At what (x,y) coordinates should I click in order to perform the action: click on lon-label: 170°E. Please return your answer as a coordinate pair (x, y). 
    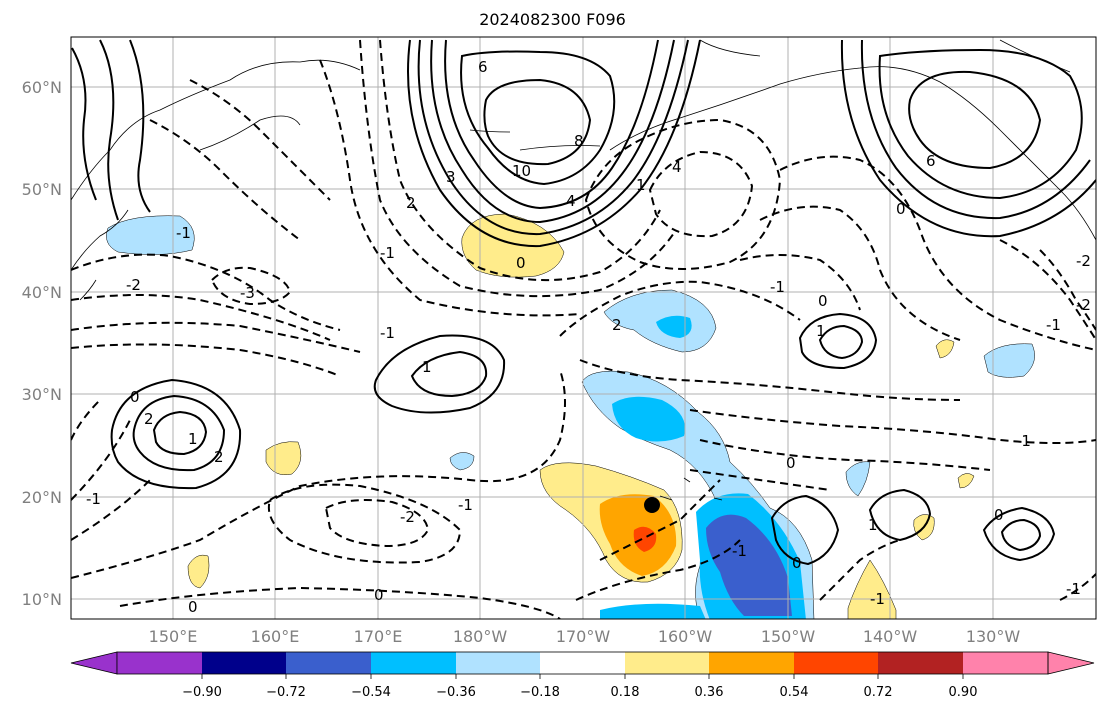
    Looking at the image, I should click on (378, 636).